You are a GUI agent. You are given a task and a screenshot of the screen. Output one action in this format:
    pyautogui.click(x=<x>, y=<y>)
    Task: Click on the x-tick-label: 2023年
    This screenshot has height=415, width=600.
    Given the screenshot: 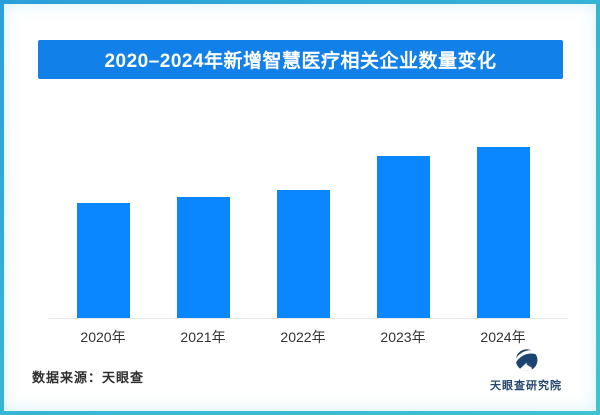 What is the action you would take?
    pyautogui.click(x=403, y=337)
    